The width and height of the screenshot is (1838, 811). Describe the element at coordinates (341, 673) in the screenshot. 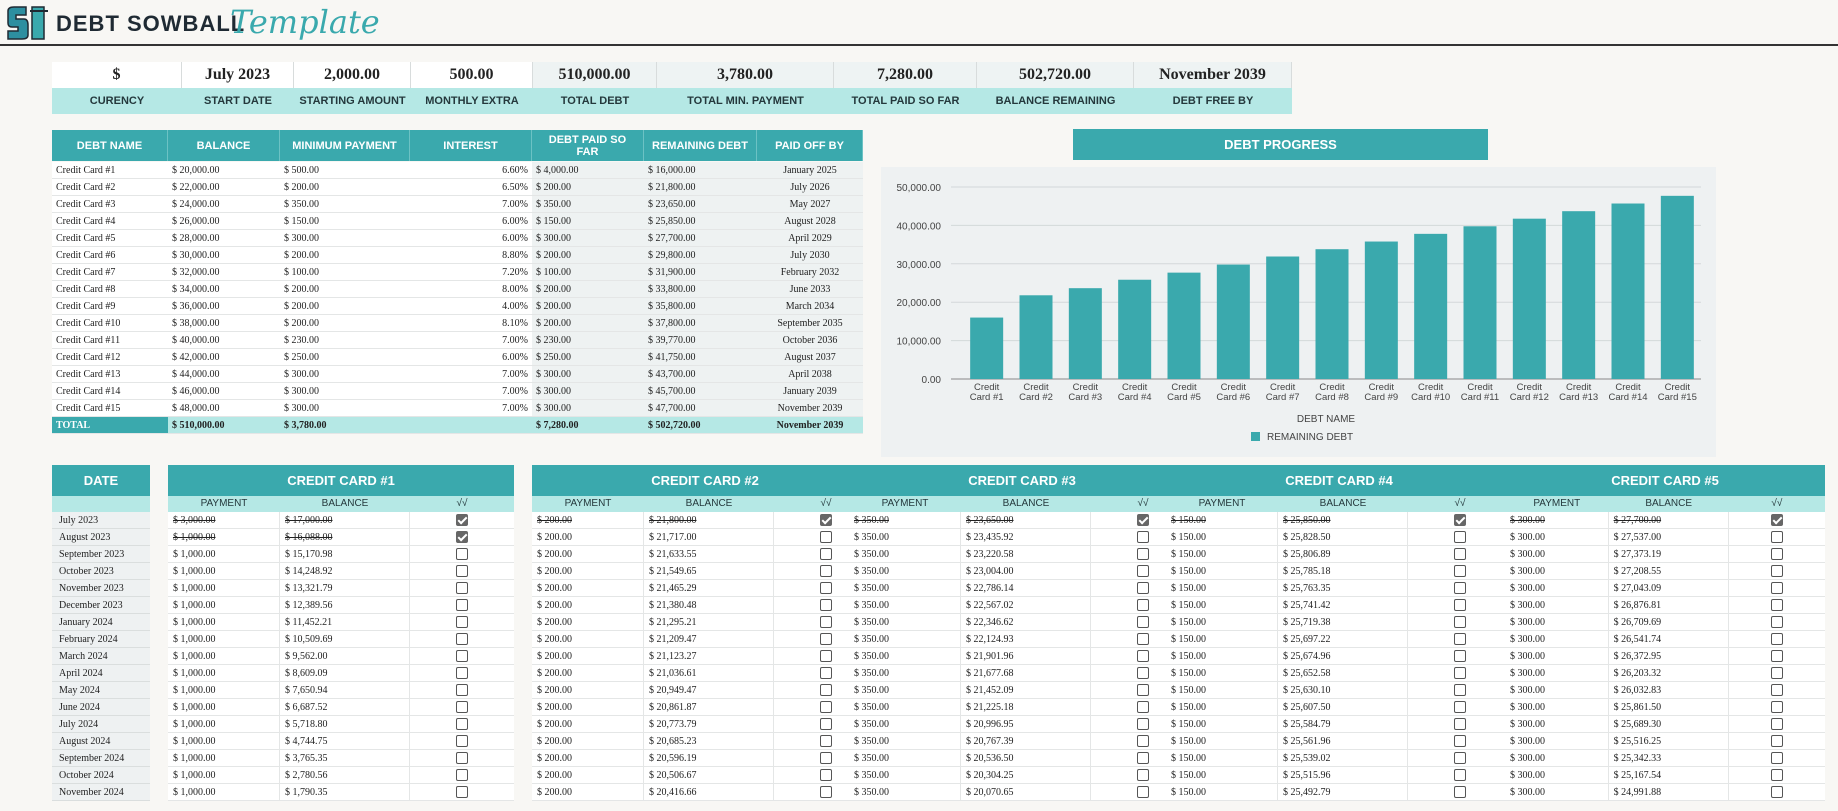

I see `payment-row: $ 1,000.00 $ 8,609.09` at that location.